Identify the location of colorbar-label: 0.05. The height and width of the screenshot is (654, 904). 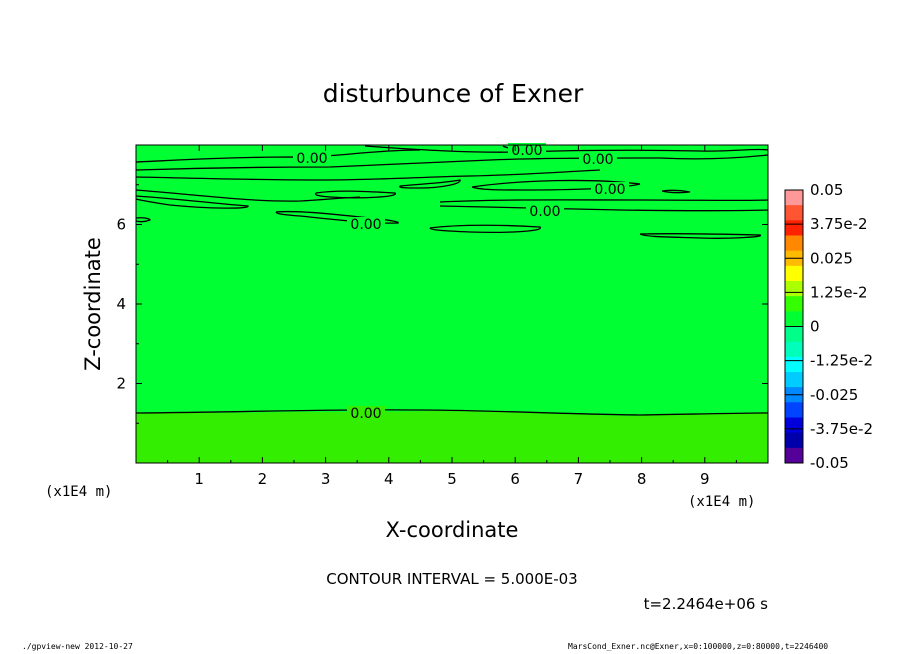
(826, 190).